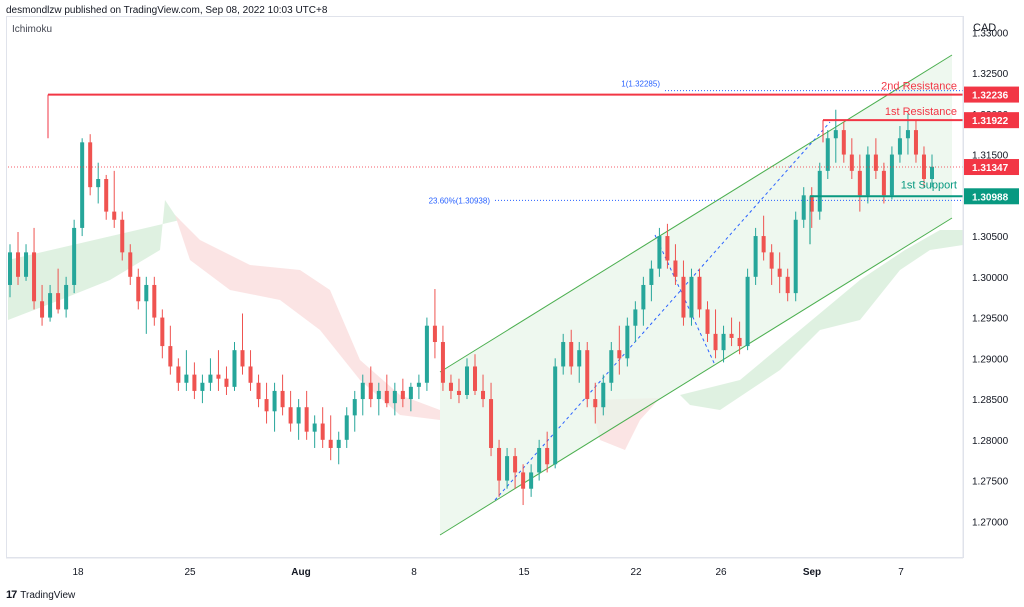  Describe the element at coordinates (32, 29) in the screenshot. I see `indicator-label: Ichimoku` at that location.